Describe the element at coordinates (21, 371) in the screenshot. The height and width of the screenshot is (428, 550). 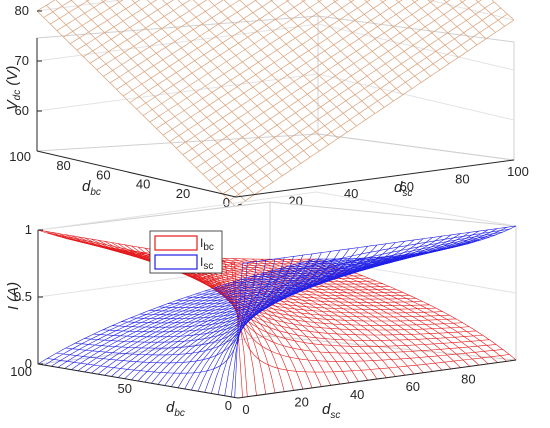
I see `current-y-tick-label: 100` at that location.